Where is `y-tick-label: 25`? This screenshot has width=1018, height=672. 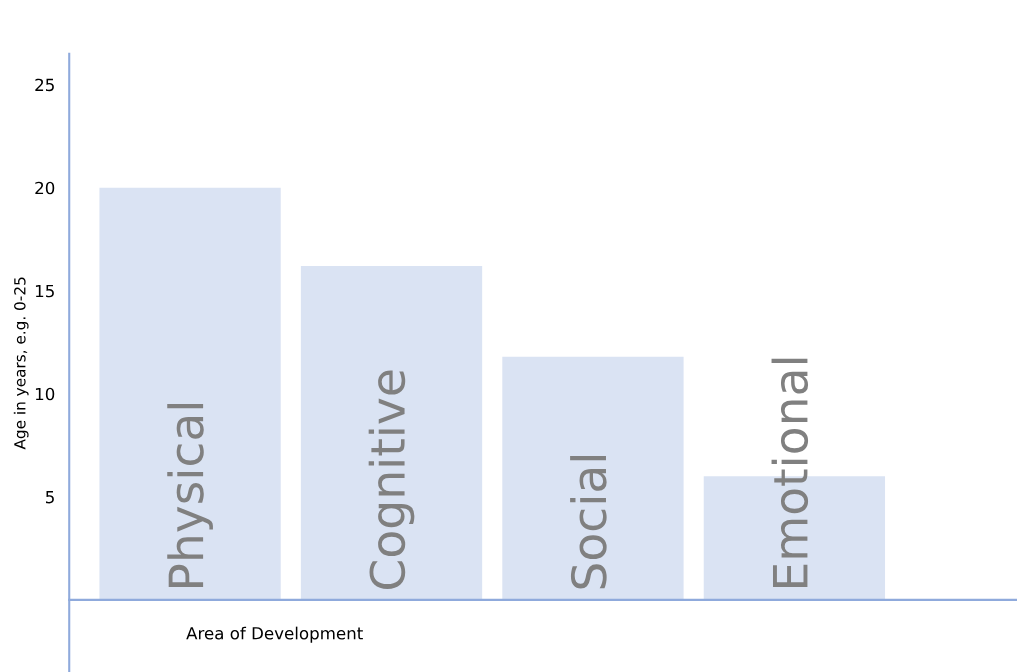
y-tick-label: 25 is located at coordinates (44, 85).